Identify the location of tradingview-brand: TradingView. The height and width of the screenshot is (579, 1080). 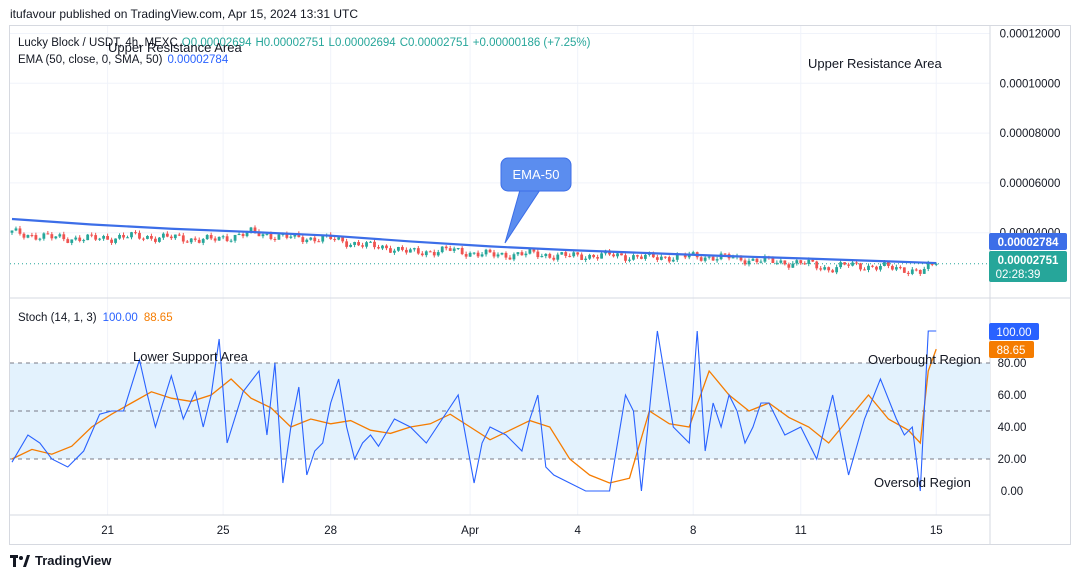
(60, 560).